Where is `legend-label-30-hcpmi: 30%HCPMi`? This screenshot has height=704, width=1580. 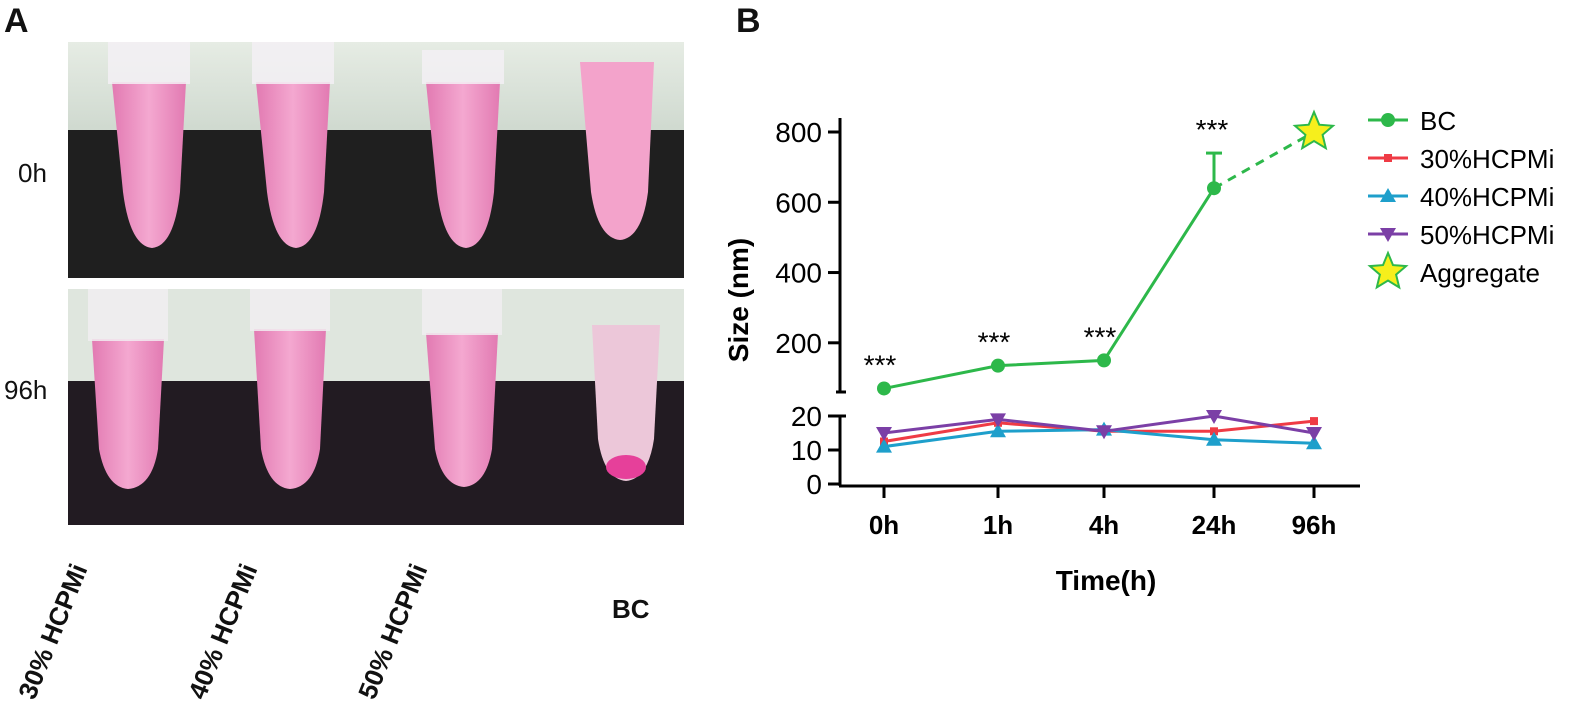
legend-label-30-hcpmi: 30%HCPMi is located at coordinates (1487, 159).